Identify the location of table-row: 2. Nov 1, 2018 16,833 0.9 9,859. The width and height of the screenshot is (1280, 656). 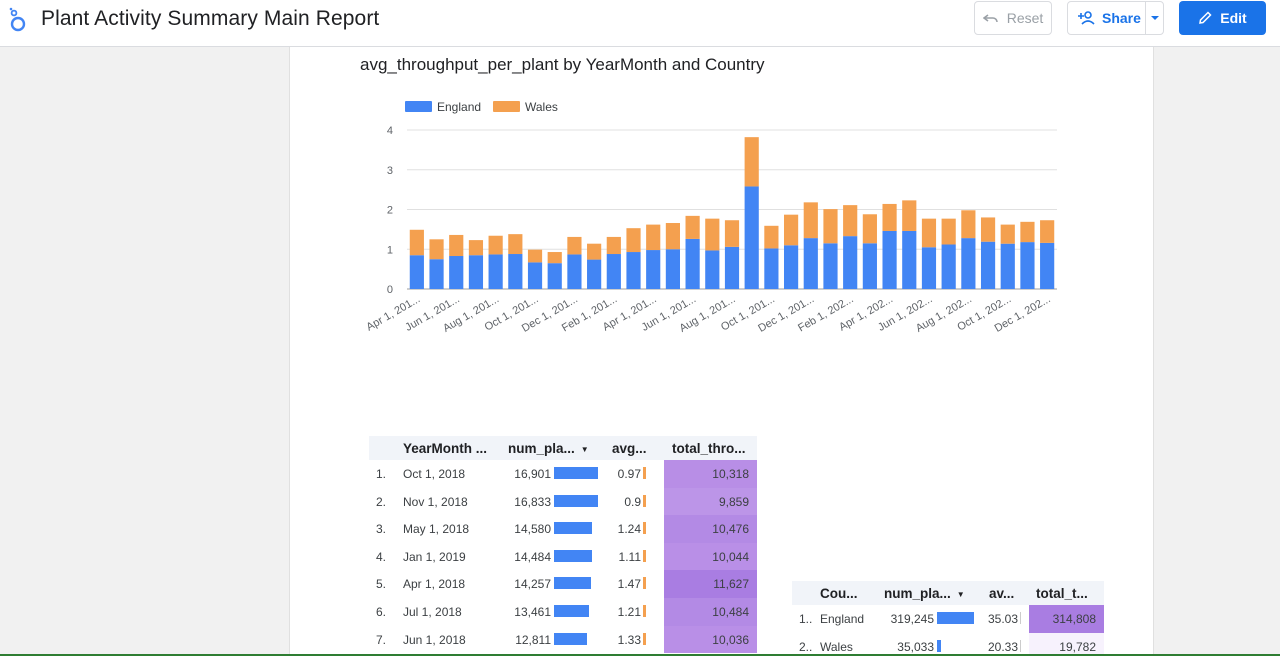
(563, 501).